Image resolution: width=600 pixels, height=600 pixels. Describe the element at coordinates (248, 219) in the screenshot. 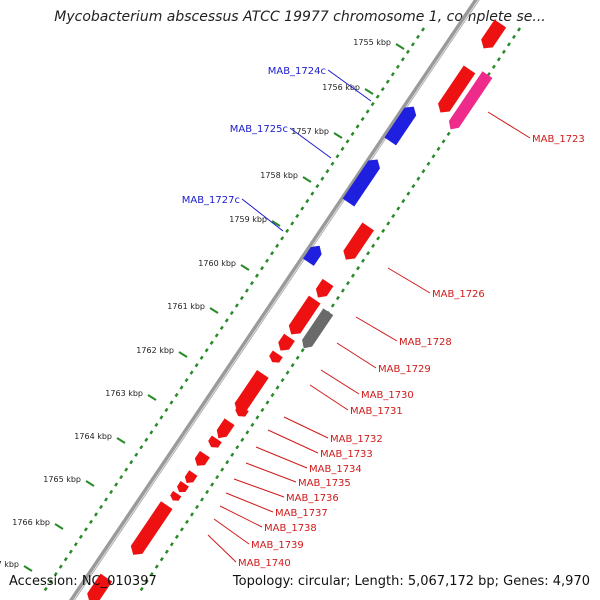

I see `tick-label: 1759 kbp` at that location.